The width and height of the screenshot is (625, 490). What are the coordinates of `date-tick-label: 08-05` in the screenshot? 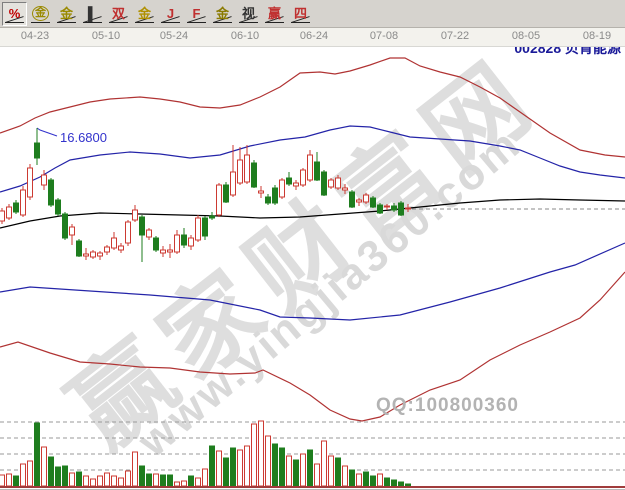 It's located at (526, 36).